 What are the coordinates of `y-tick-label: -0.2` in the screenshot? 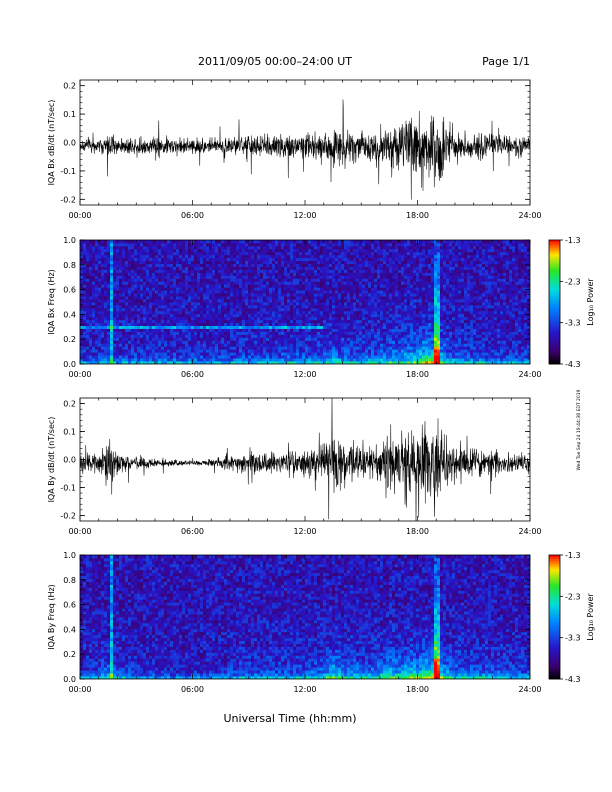 It's located at (68, 199).